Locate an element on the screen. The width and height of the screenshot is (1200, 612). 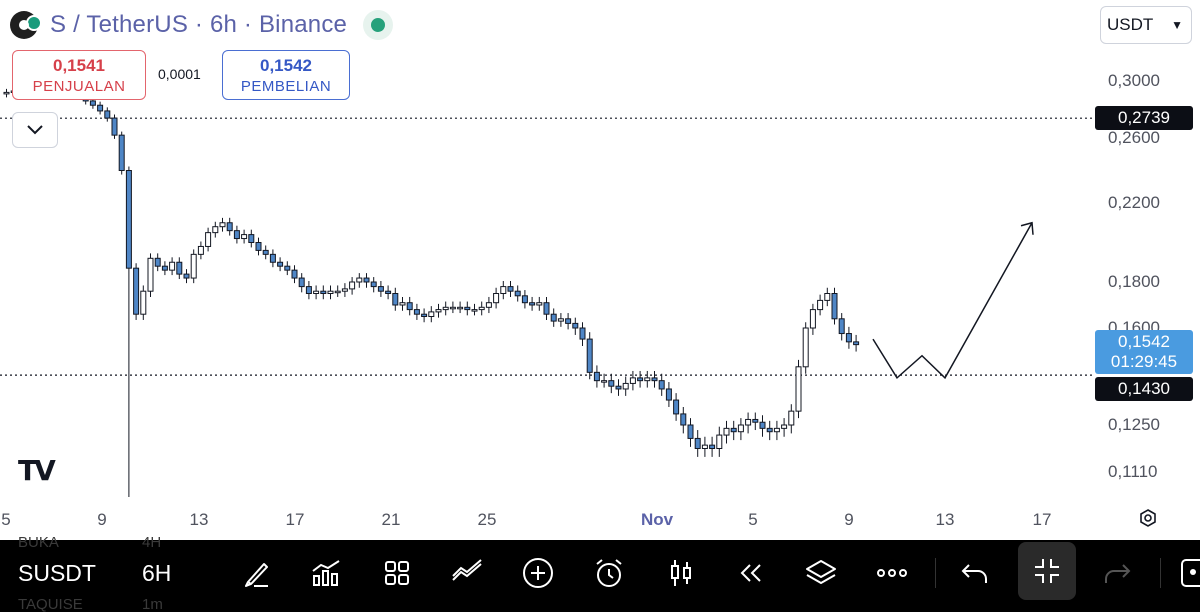
ghost-text: 1m is located at coordinates (152, 604).